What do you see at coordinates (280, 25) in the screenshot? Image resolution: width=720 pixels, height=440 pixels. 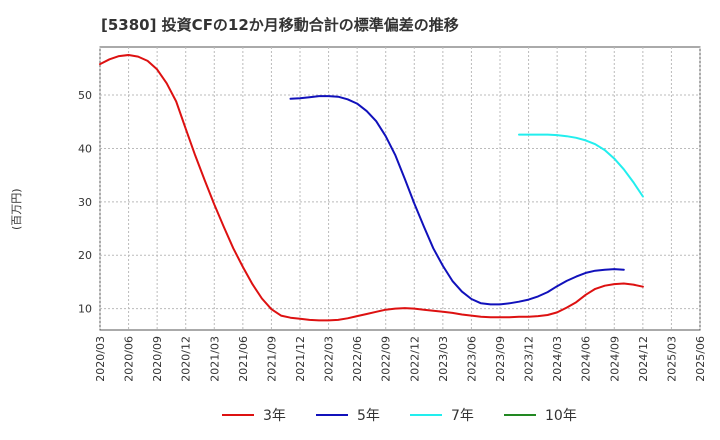 I see `chart-title: [5380] 投資CFの12か月移動合計の標準偏差の推移` at bounding box center [280, 25].